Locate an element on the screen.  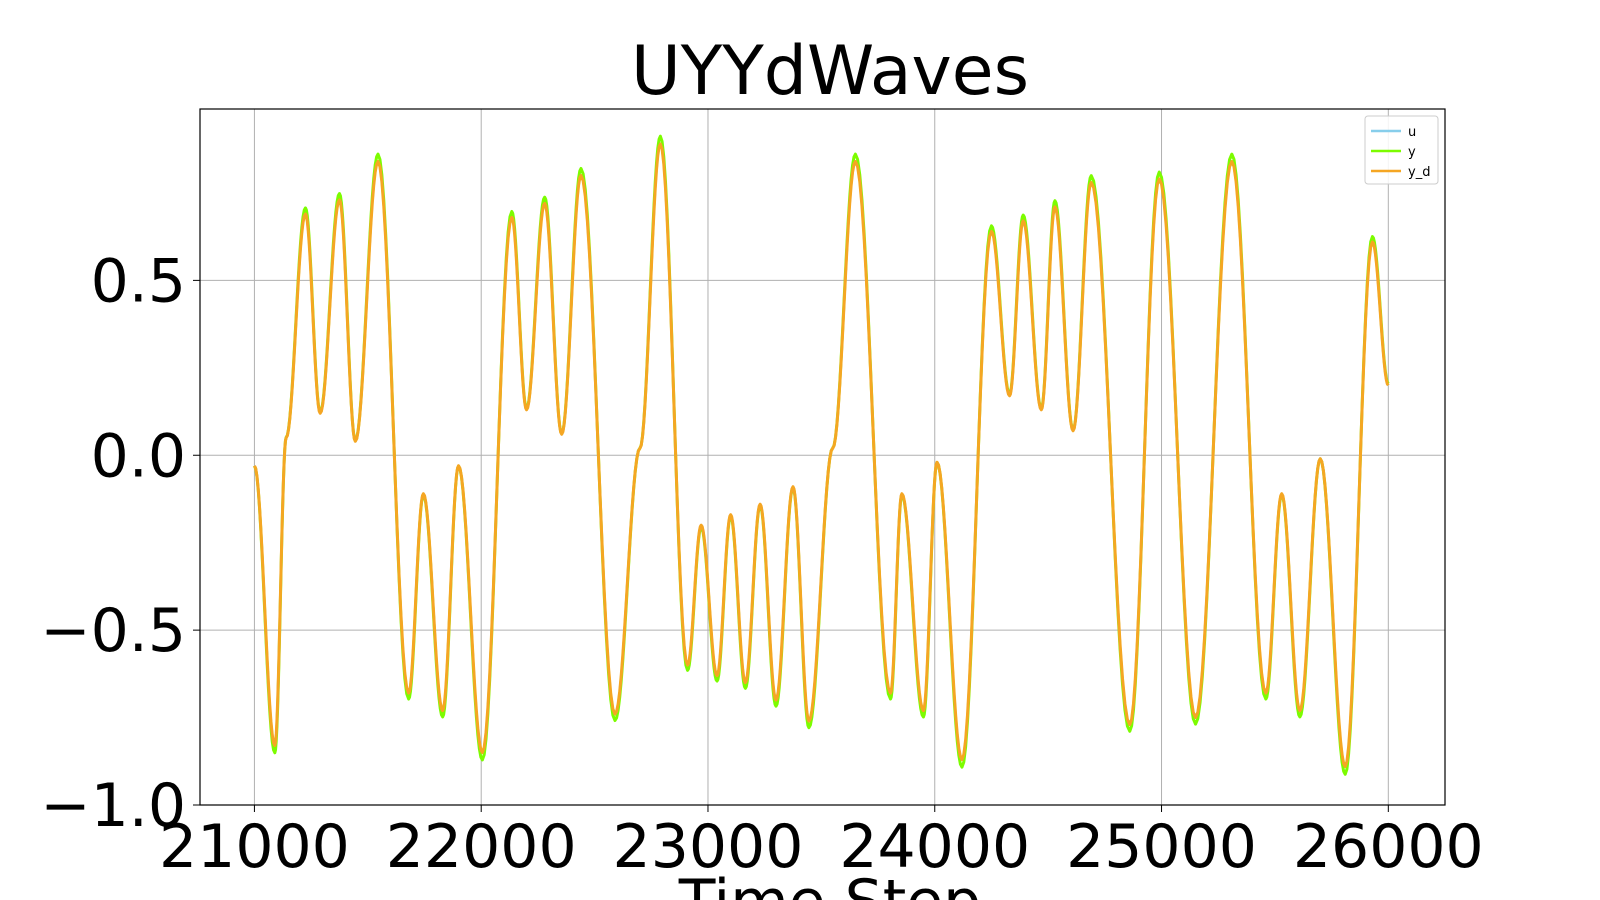
y-tick-label: −1.0 is located at coordinates (113, 806).